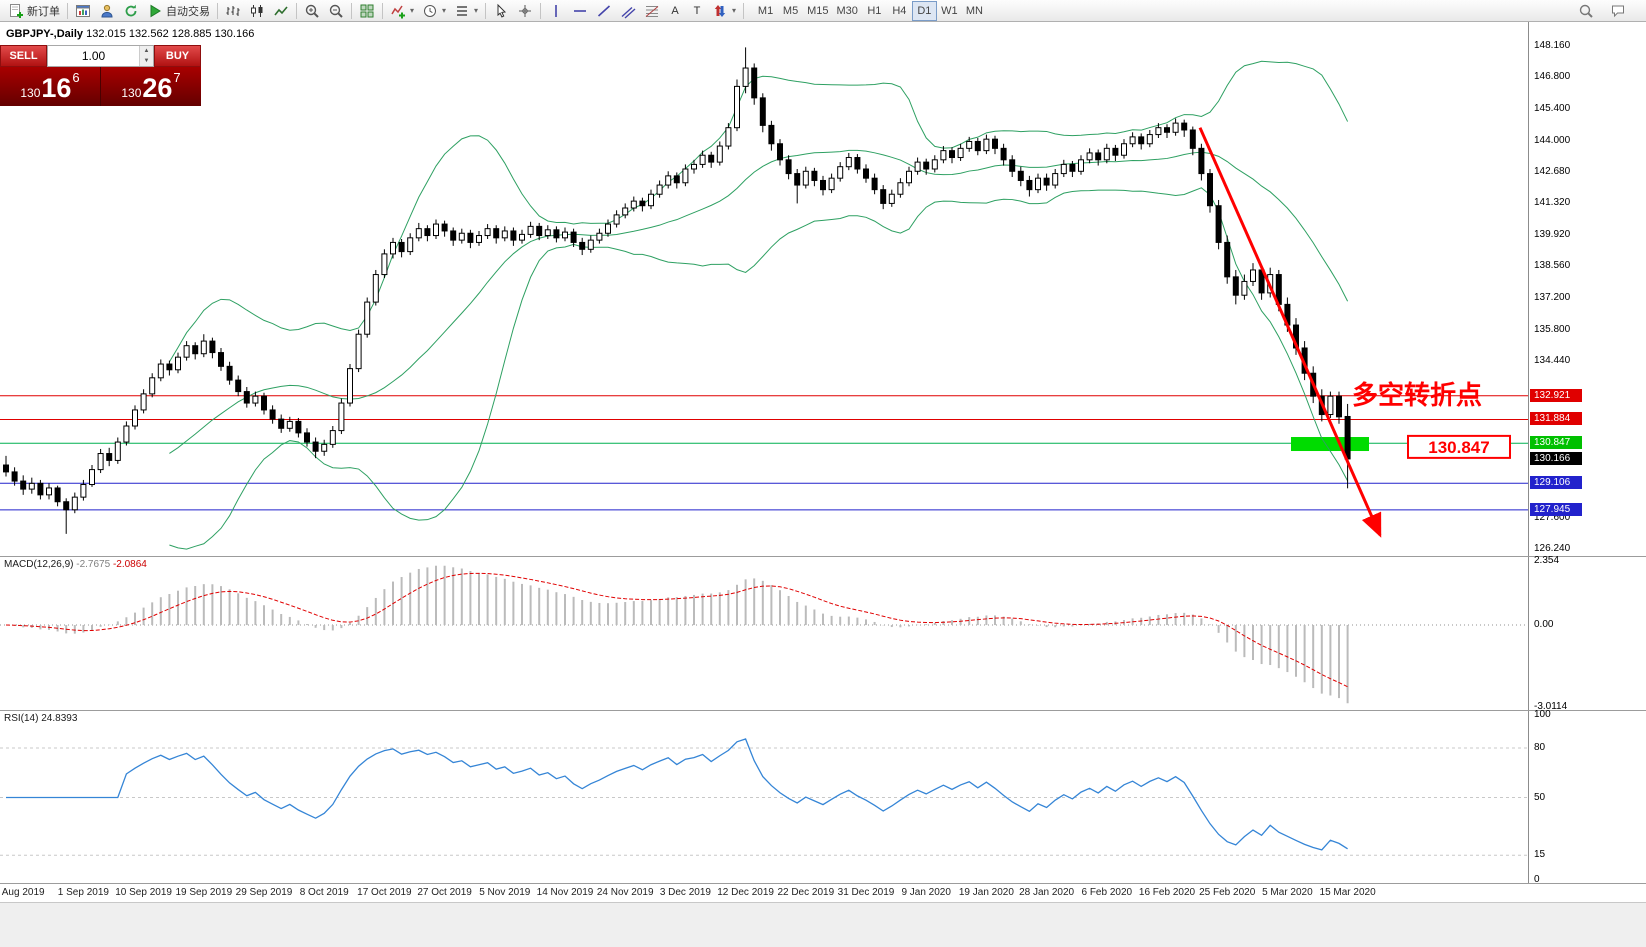 The height and width of the screenshot is (947, 1646). Describe the element at coordinates (675, 11) in the screenshot. I see `text-button: A` at that location.